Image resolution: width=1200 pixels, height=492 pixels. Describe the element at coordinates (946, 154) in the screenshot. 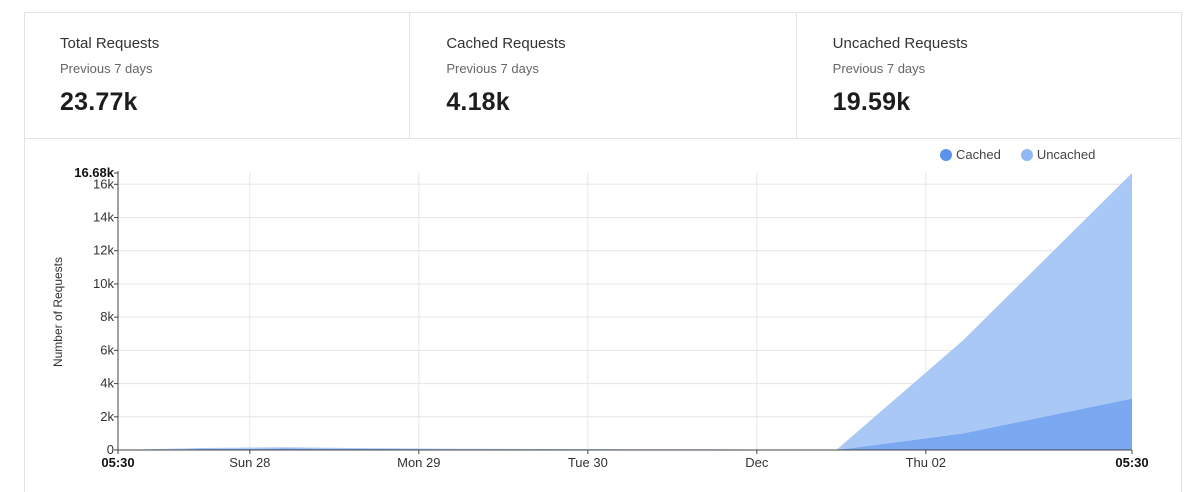

I see `legend-dot-cached` at that location.